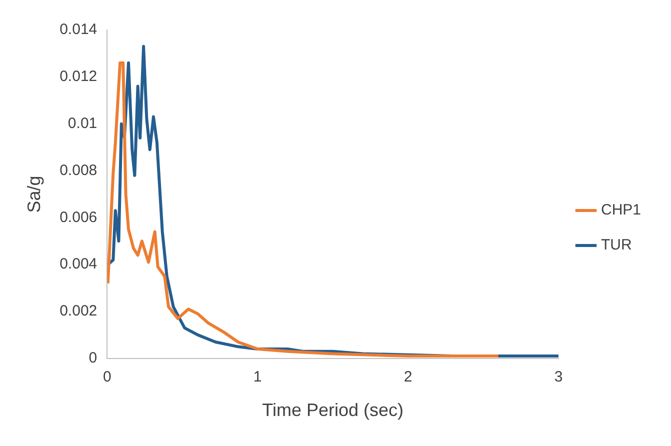  Describe the element at coordinates (257, 377) in the screenshot. I see `x-tick-label: 1` at that location.